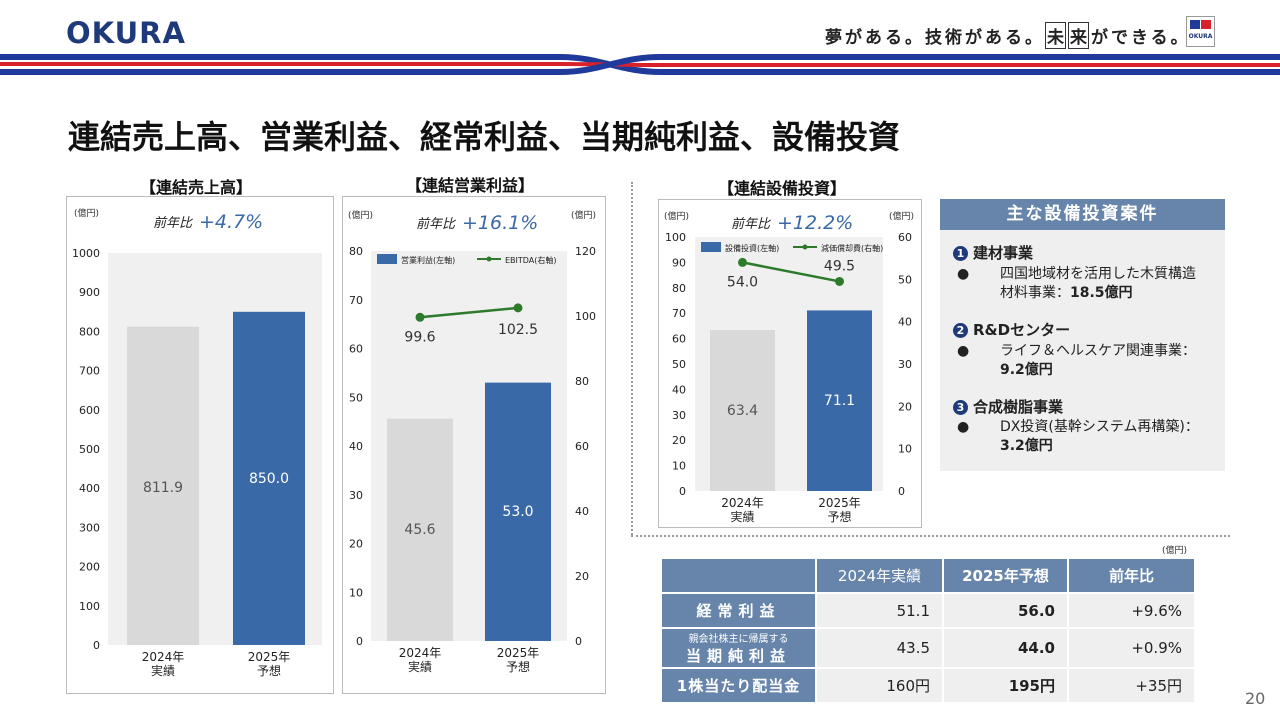 This screenshot has height=720, width=1280. Describe the element at coordinates (640, 64) in the screenshot. I see `header-stripes` at that location.